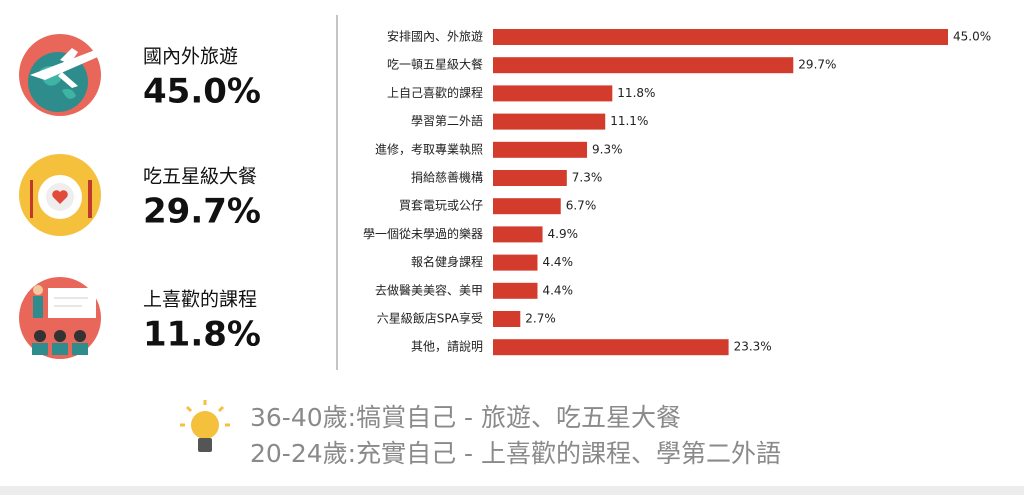 The image size is (1024, 495). Describe the element at coordinates (447, 346) in the screenshot. I see `category-label: 其他，請說明` at that location.